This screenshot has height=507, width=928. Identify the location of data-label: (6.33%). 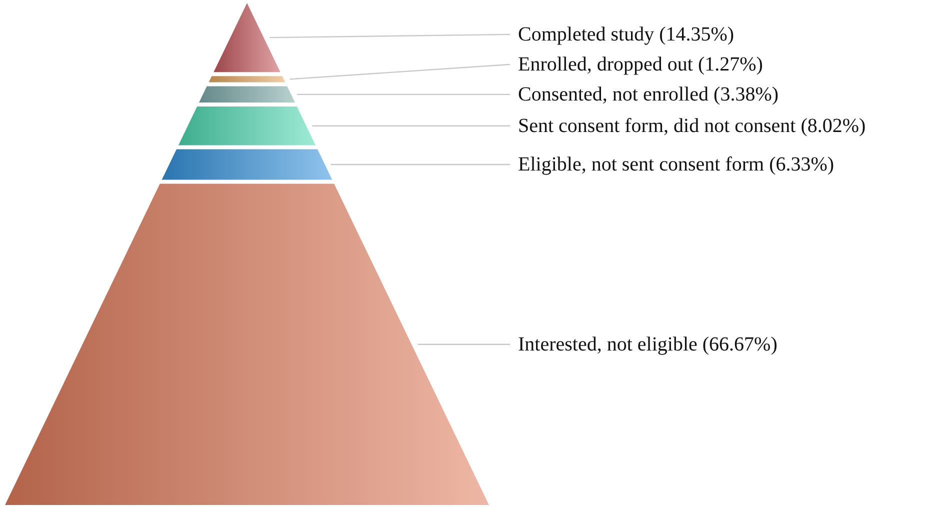
(801, 164).